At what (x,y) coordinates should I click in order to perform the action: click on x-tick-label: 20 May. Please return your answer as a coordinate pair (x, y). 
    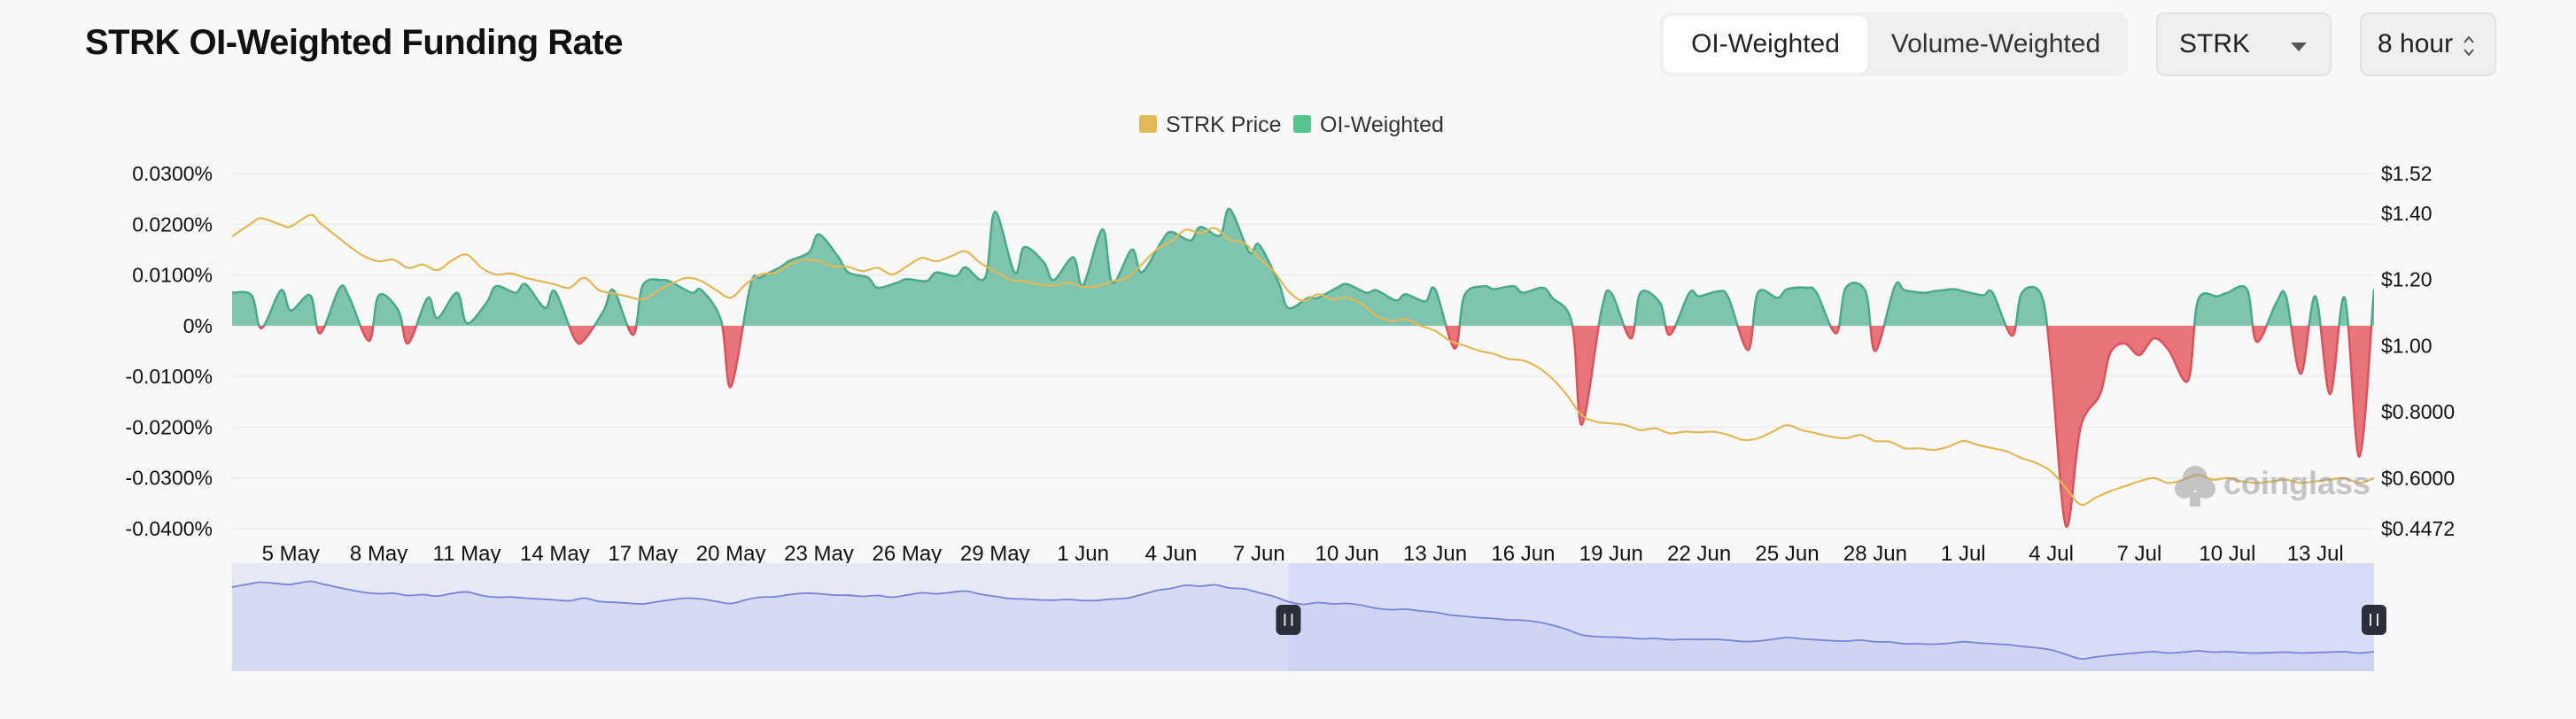
    Looking at the image, I should click on (731, 554).